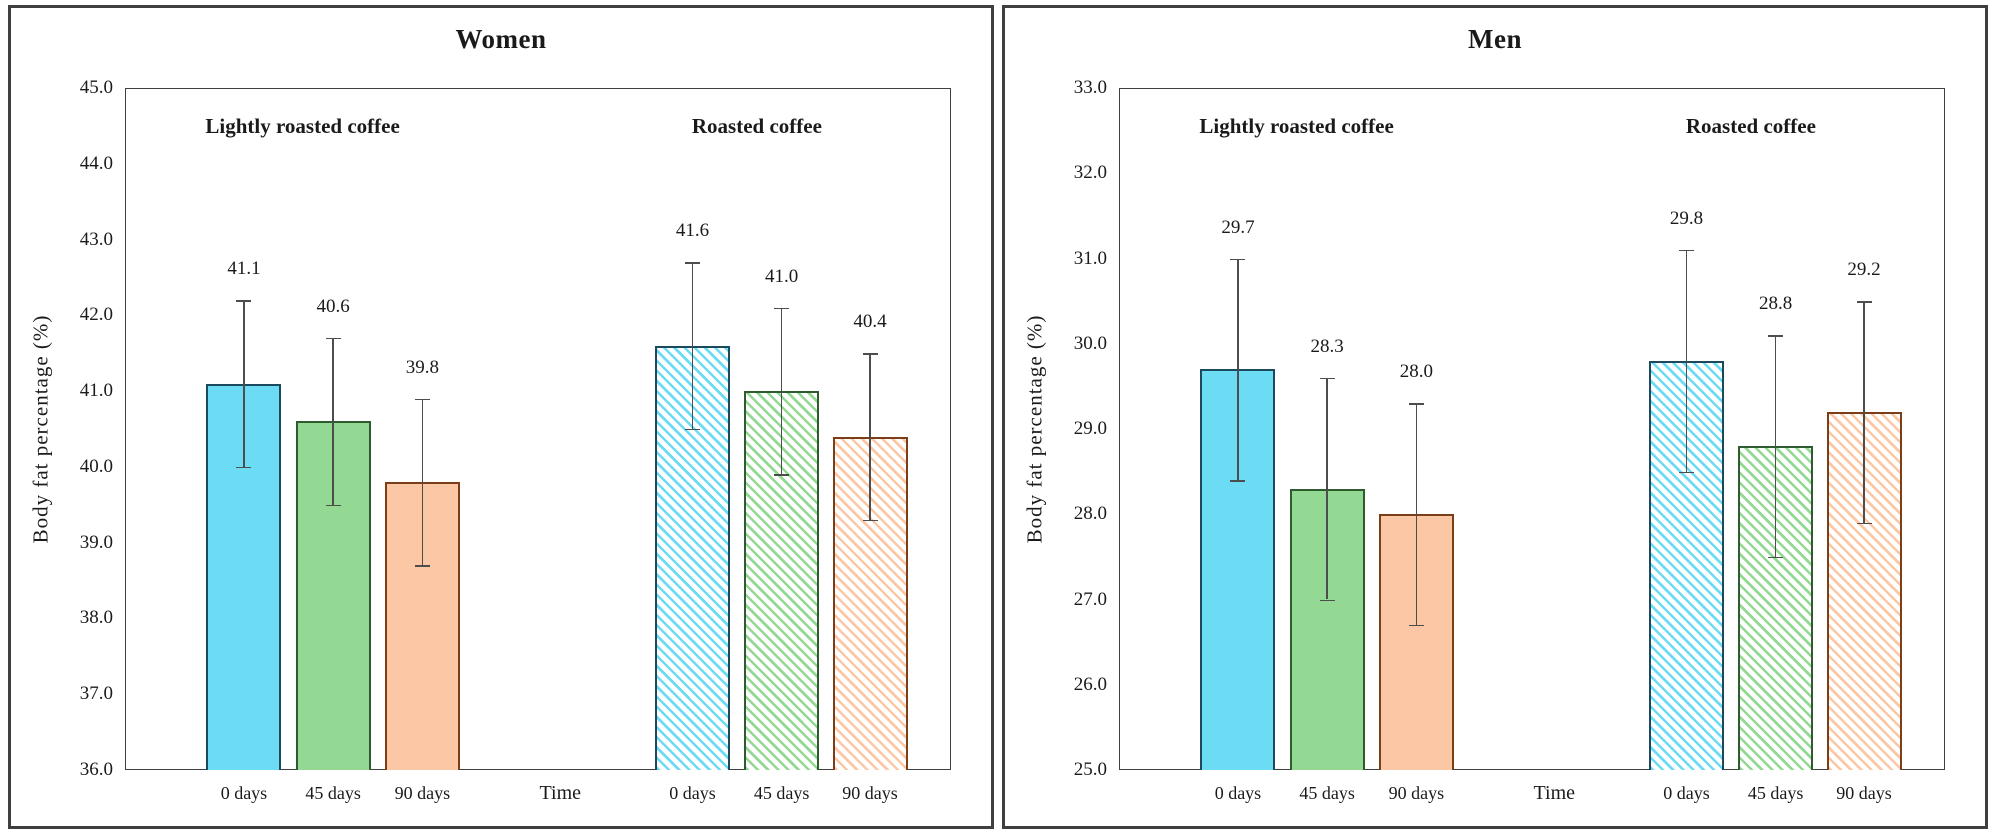  I want to click on y-tick-label: 33.0, so click(1090, 87).